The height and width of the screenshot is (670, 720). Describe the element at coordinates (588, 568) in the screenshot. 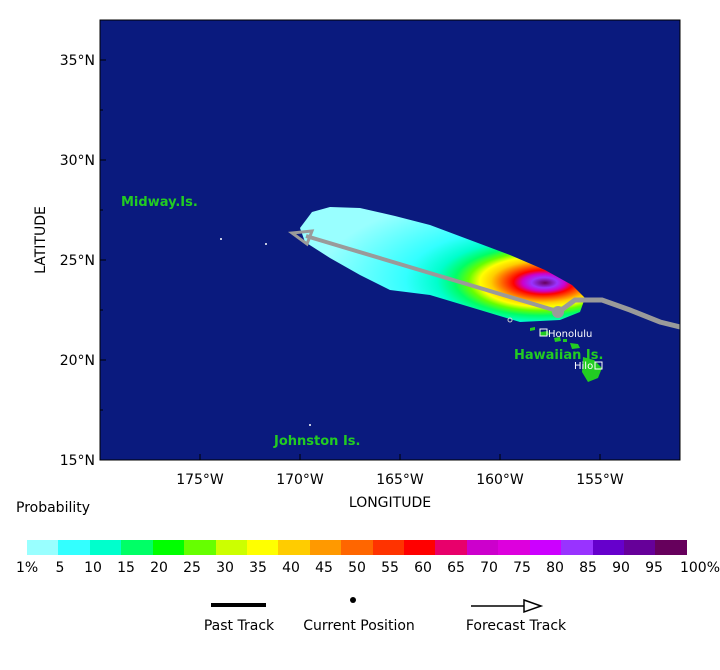

I see `legend-tick-label: 85` at that location.